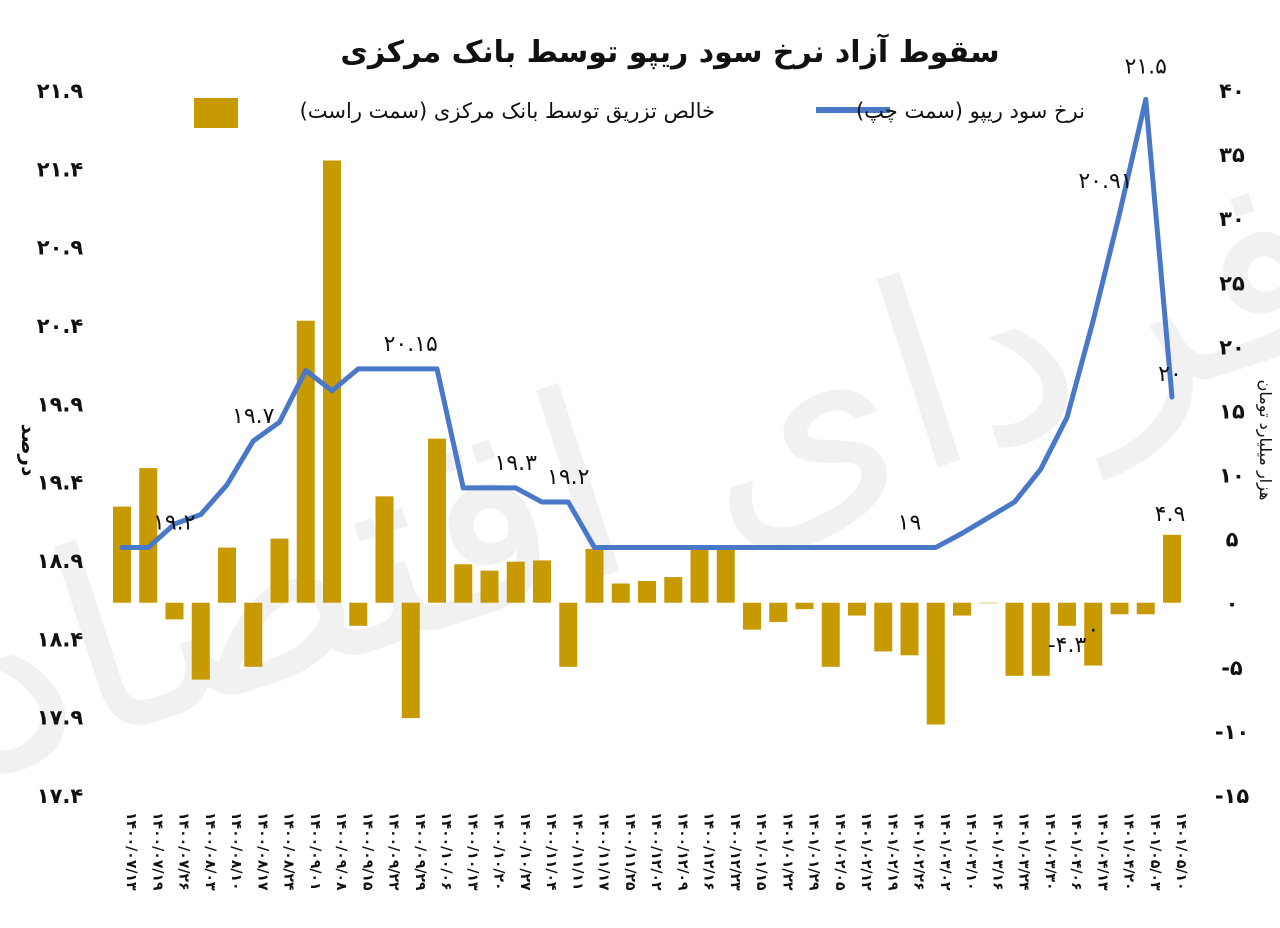 The image size is (1280, 928). What do you see at coordinates (604, 851) in the screenshot?
I see `x-tick-label: ۱۴۰۰/۱۱/۱۷` at bounding box center [604, 851].